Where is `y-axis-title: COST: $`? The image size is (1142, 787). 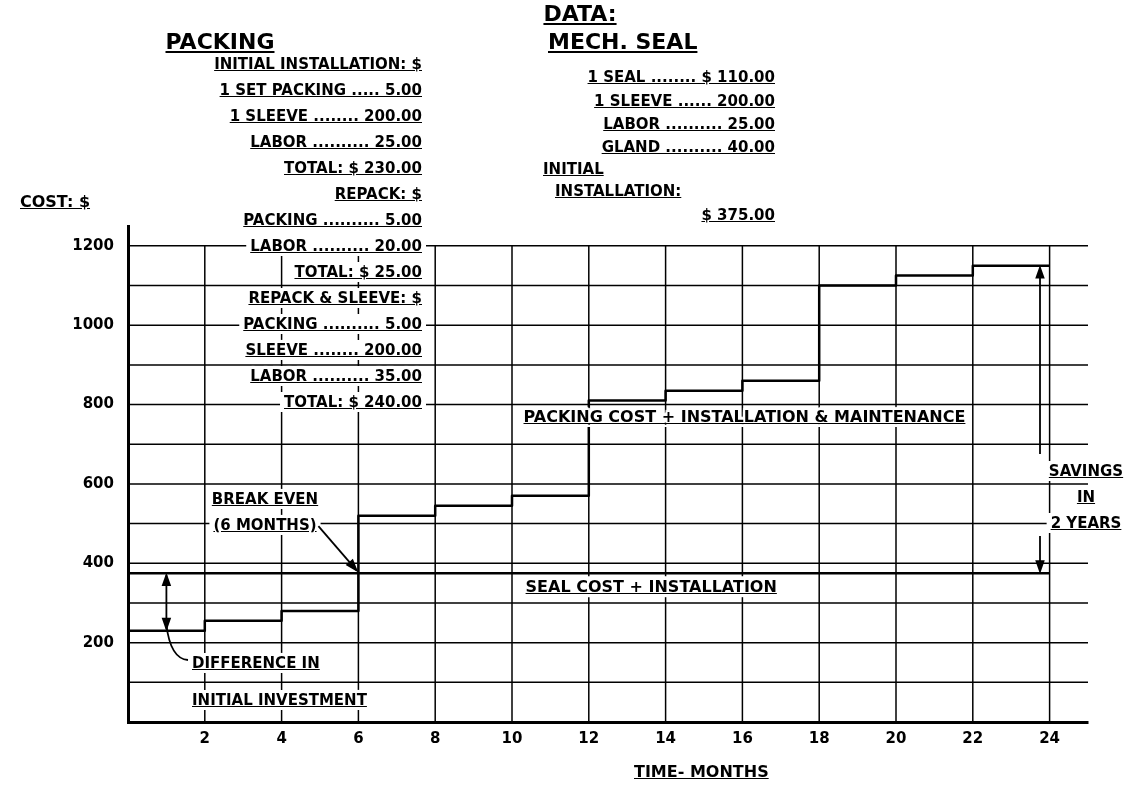 y-axis-title: COST: $ is located at coordinates (55, 201).